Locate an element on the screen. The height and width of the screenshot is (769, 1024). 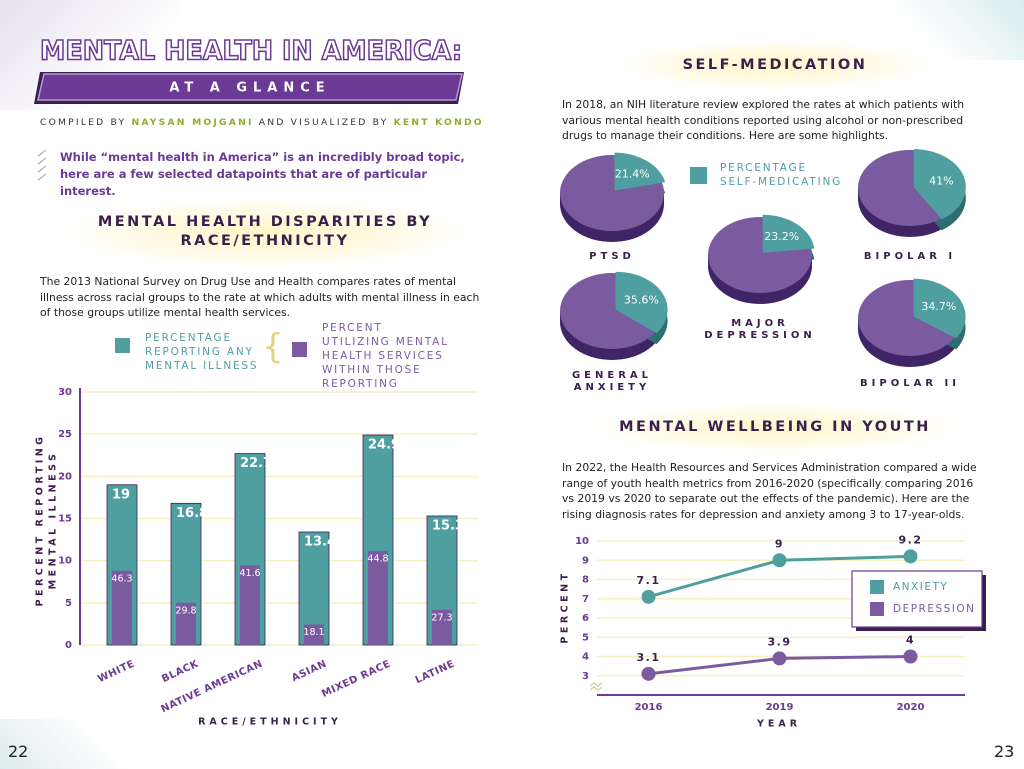
x-tick-label: 2019 is located at coordinates (780, 707).